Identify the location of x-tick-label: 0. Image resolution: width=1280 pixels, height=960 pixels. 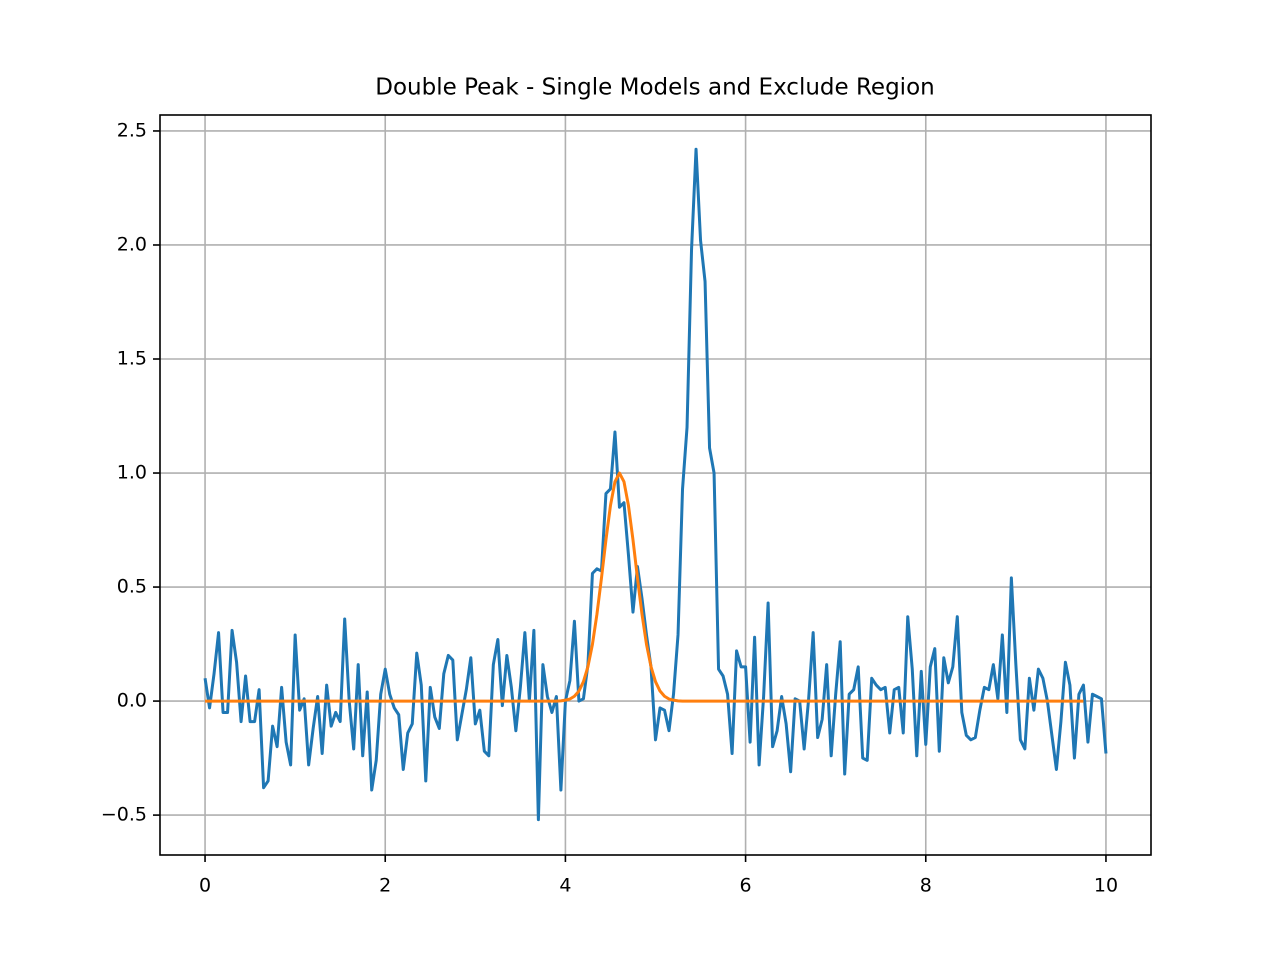
(205, 886).